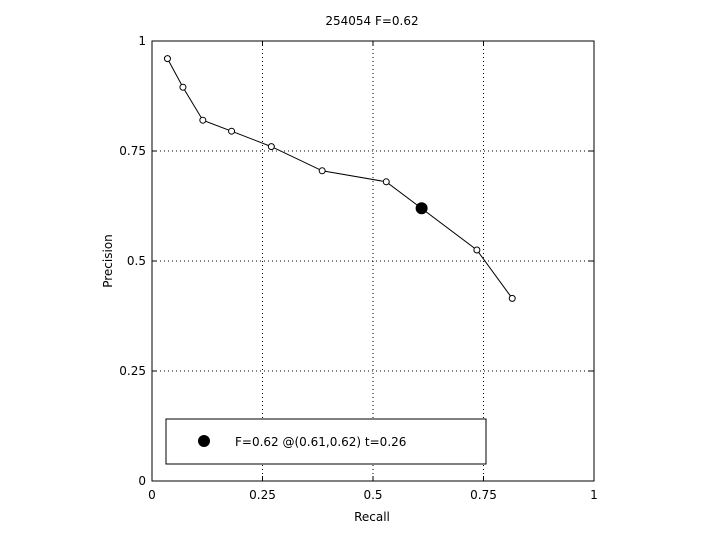 The width and height of the screenshot is (720, 540). Describe the element at coordinates (136, 261) in the screenshot. I see `y-tick-label: 0.5` at that location.